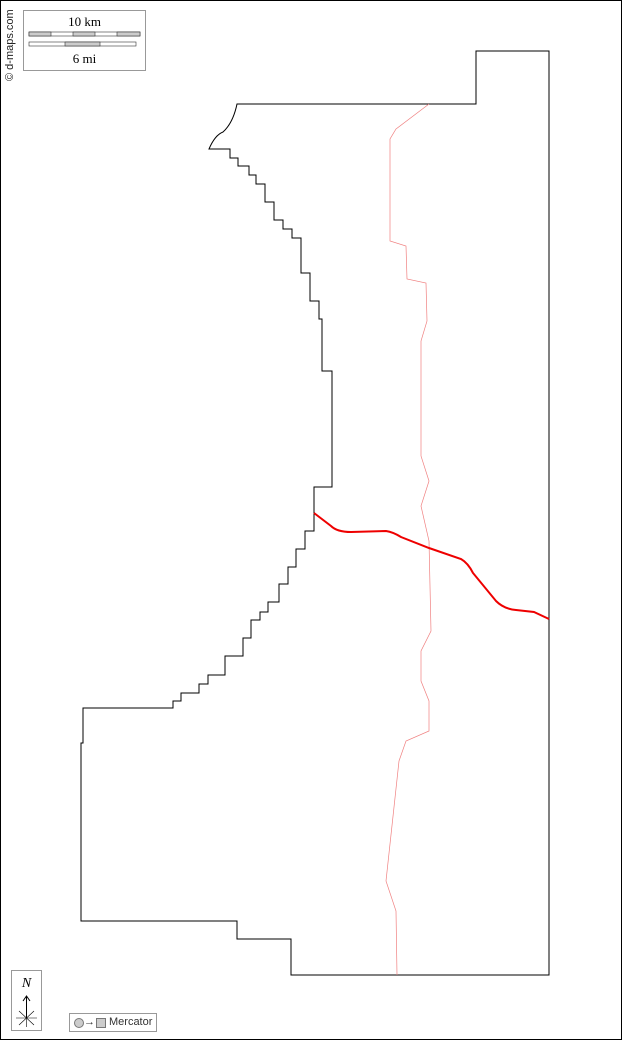  I want to click on projection-legend: → Mercator, so click(113, 1022).